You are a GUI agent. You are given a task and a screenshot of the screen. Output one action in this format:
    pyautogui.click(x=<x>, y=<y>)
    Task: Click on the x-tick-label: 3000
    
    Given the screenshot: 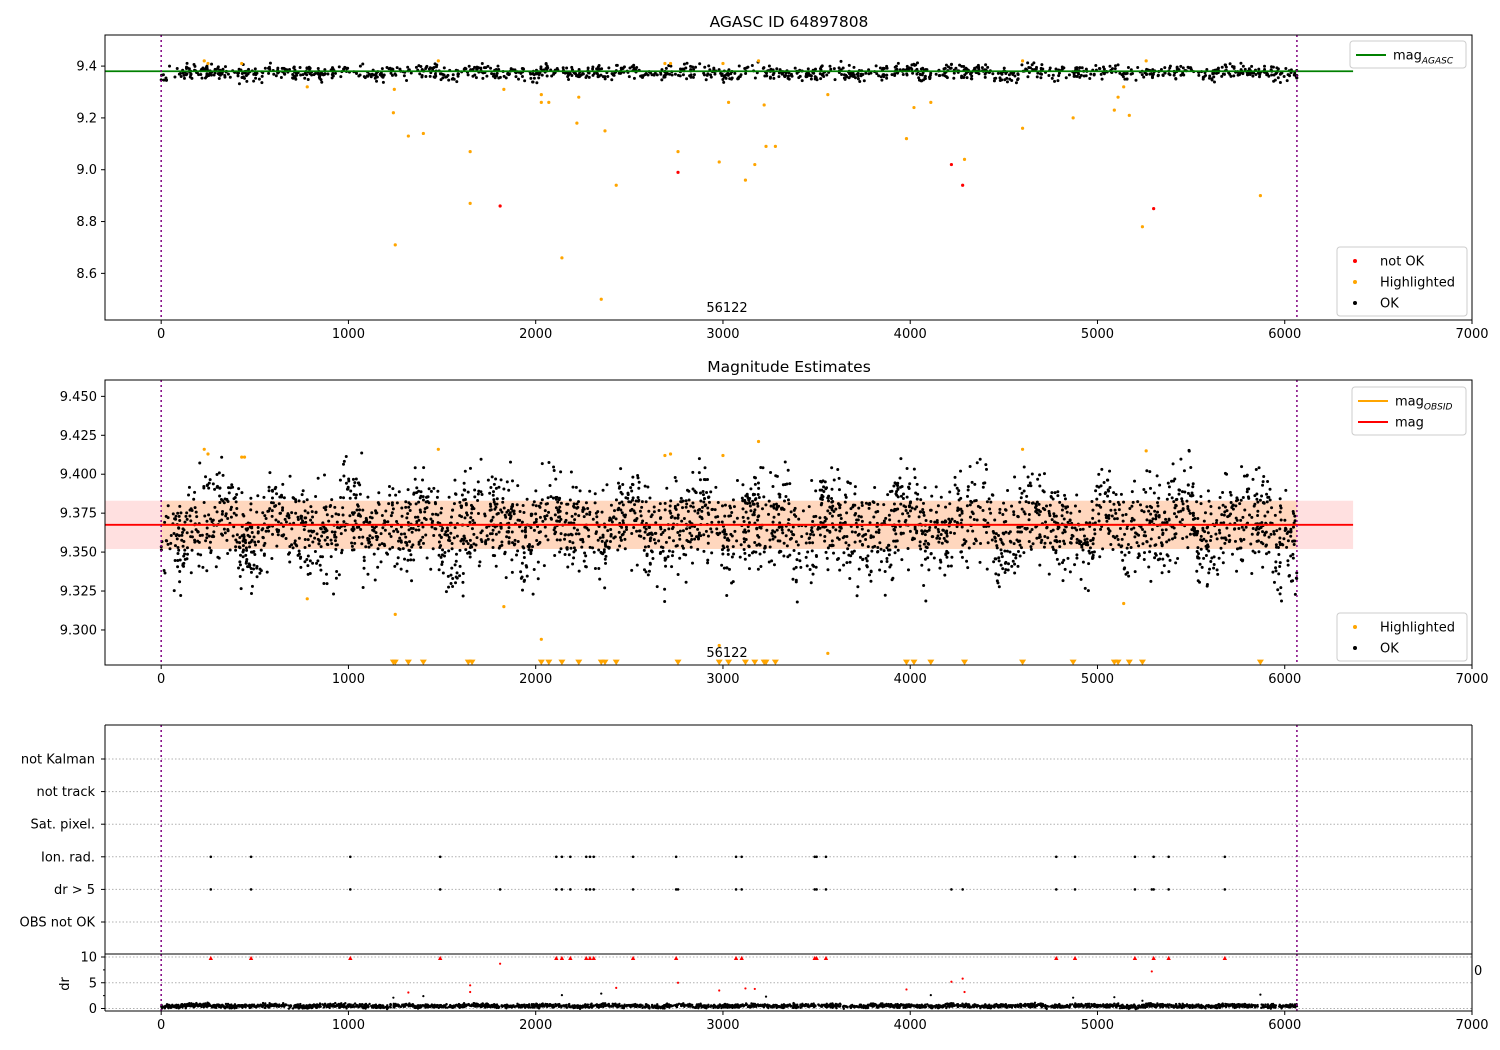 What is the action you would take?
    pyautogui.click(x=722, y=679)
    